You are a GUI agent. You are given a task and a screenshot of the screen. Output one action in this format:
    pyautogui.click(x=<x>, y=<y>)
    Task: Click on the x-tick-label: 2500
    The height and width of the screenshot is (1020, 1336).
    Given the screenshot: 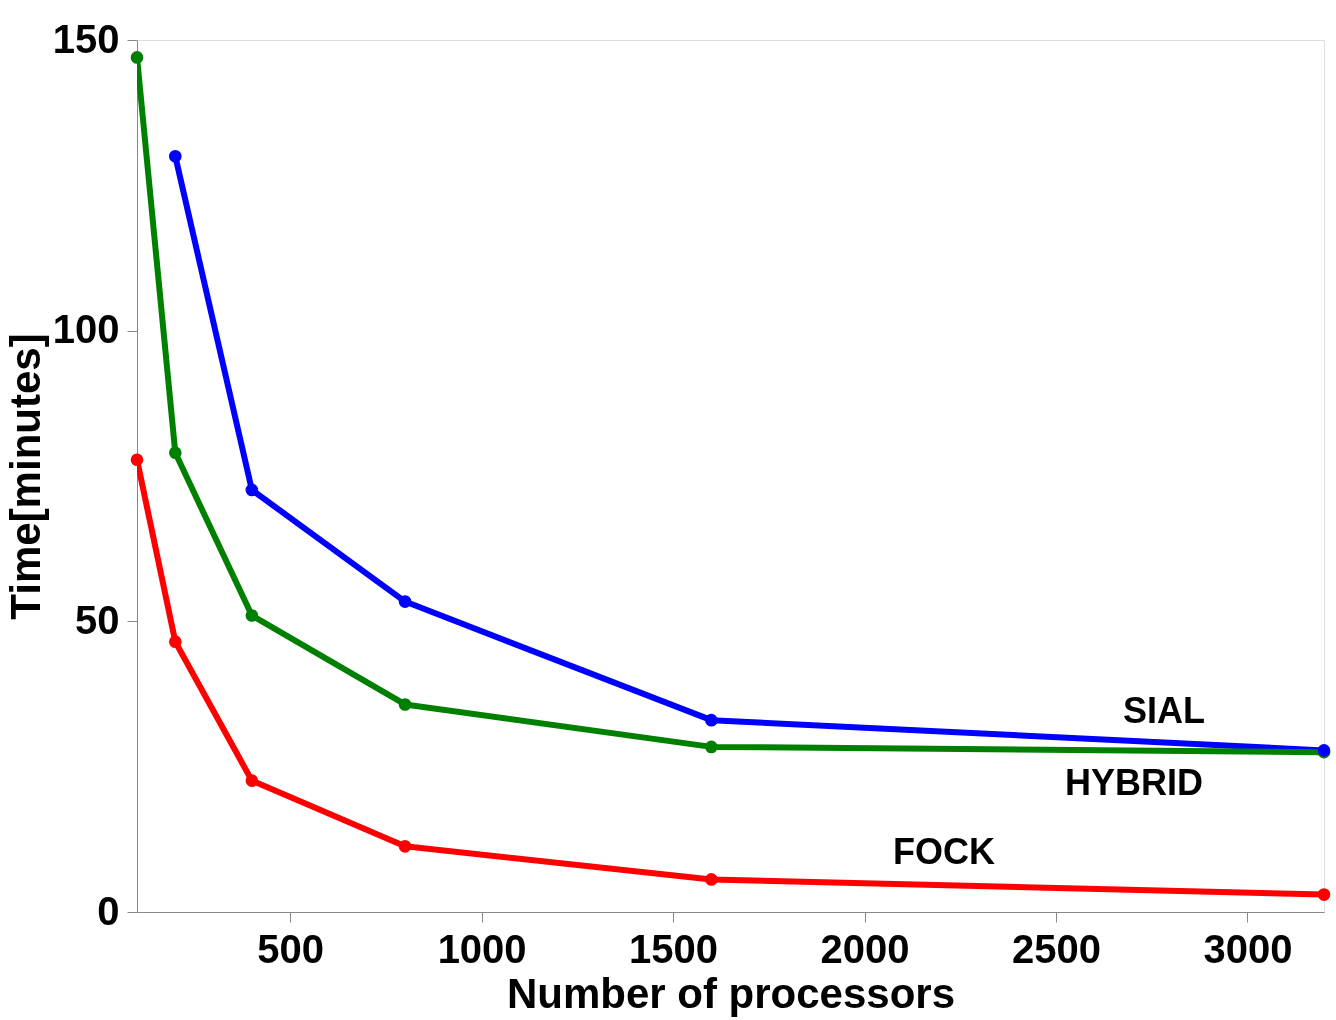 What is the action you would take?
    pyautogui.click(x=1056, y=948)
    